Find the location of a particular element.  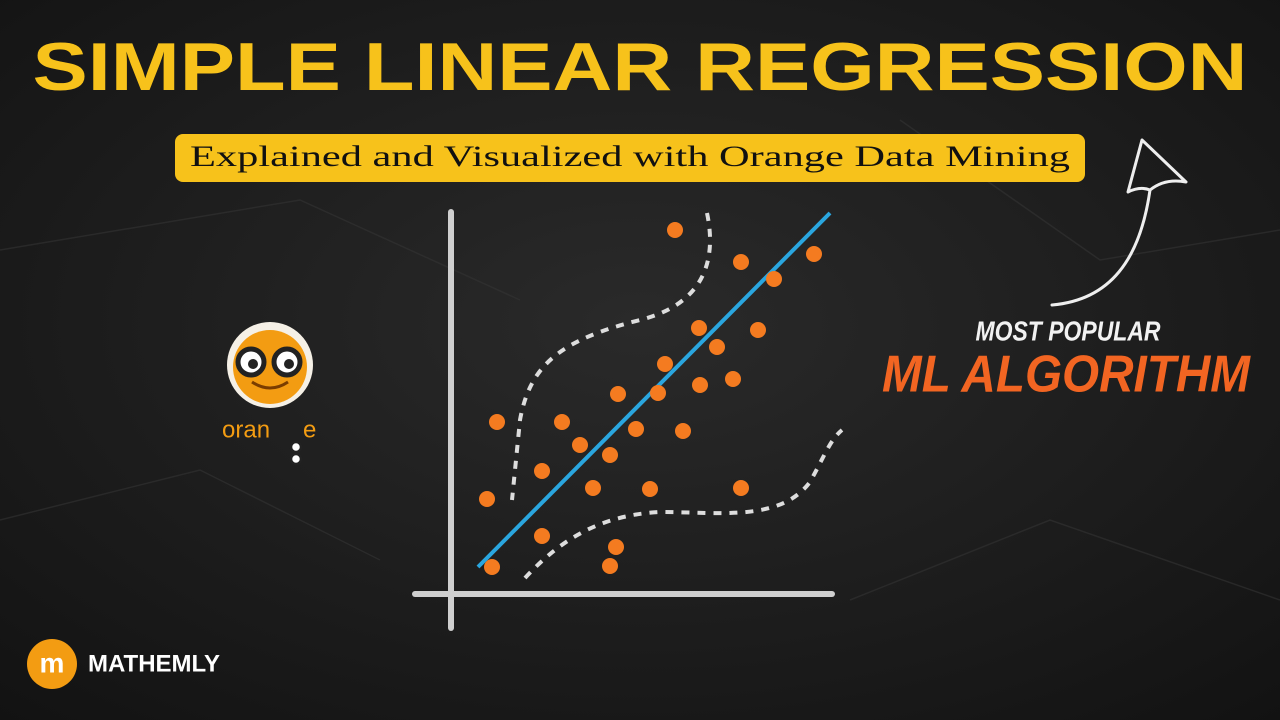

badge-line2: ML ALGORITHM is located at coordinates (1067, 375).